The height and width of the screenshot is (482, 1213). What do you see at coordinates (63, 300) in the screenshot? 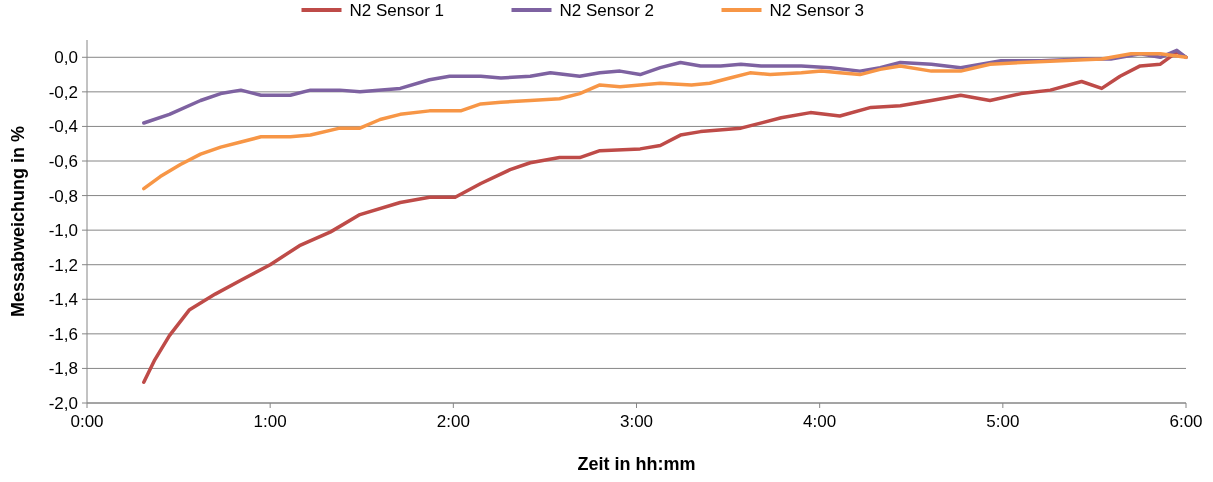
I see `y-tick-label: -1,4` at bounding box center [63, 300].